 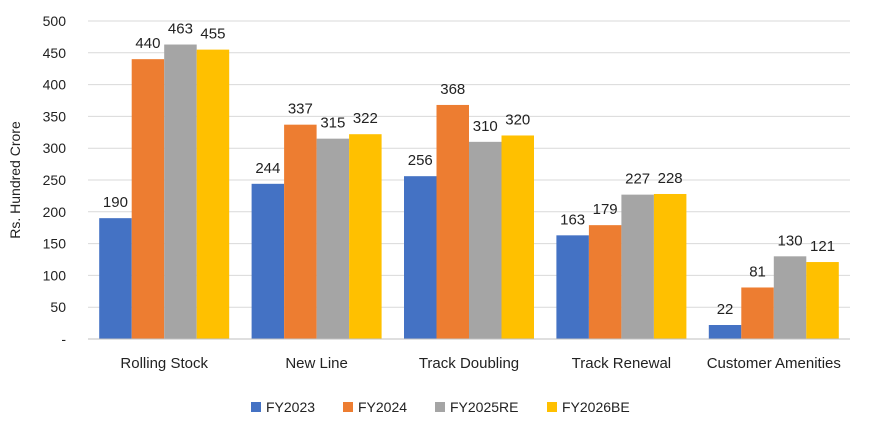 What do you see at coordinates (822, 246) in the screenshot?
I see `data-label-customer-amenities-fy2026be: 121` at bounding box center [822, 246].